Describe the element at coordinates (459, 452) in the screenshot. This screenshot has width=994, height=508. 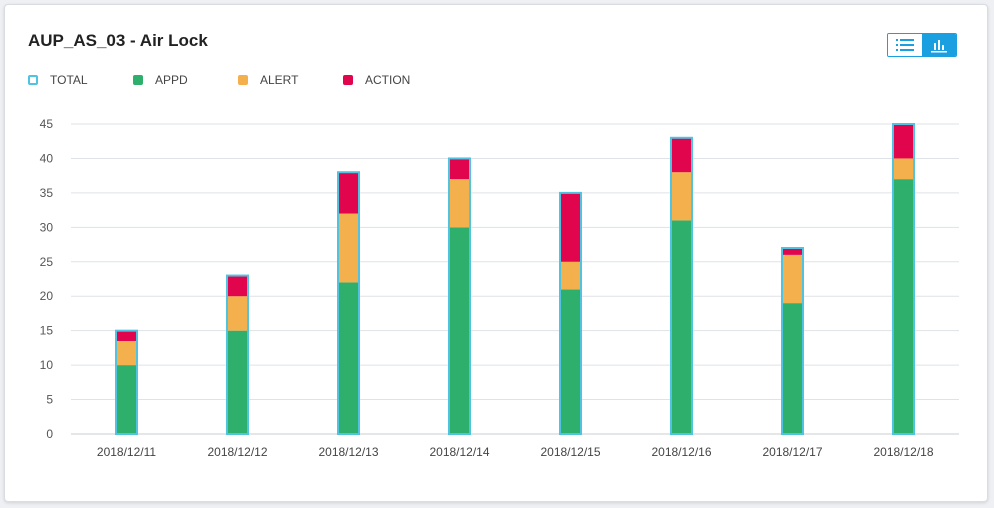
I see `x-tick-label: 2018/12/14` at that location.